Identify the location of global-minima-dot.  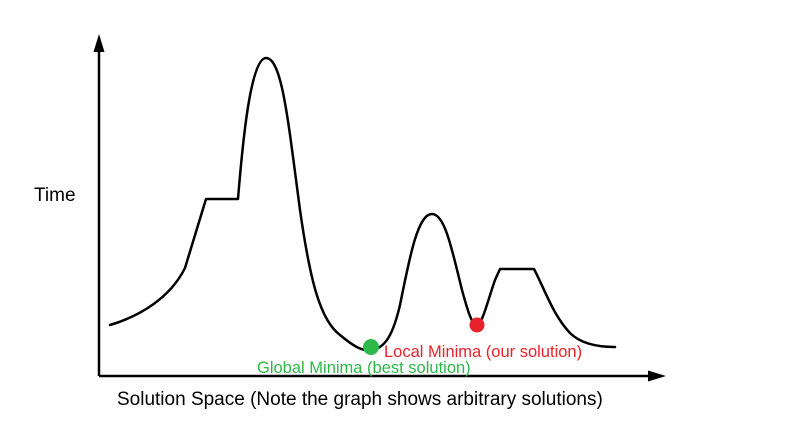
(371, 347).